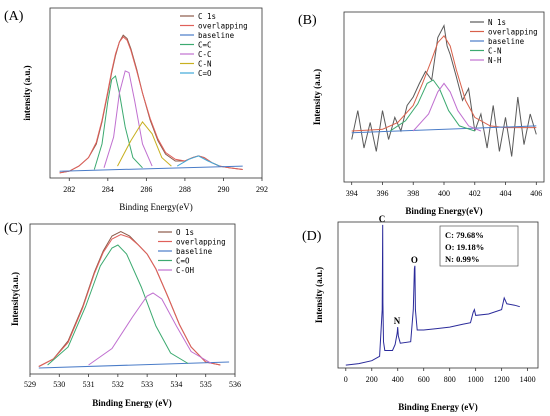 This screenshot has width=550, height=416. Describe the element at coordinates (424, 379) in the screenshot. I see `x-tick-label: 600` at that location.